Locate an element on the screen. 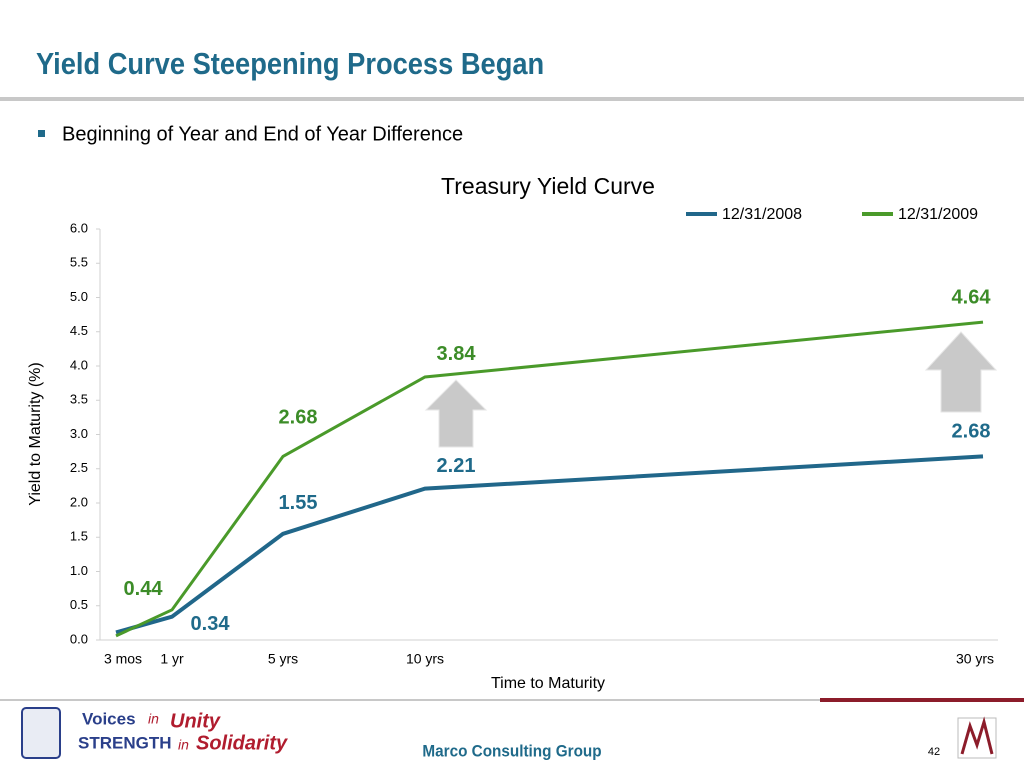 The height and width of the screenshot is (768, 1024). data-label: 1.55 is located at coordinates (298, 503).